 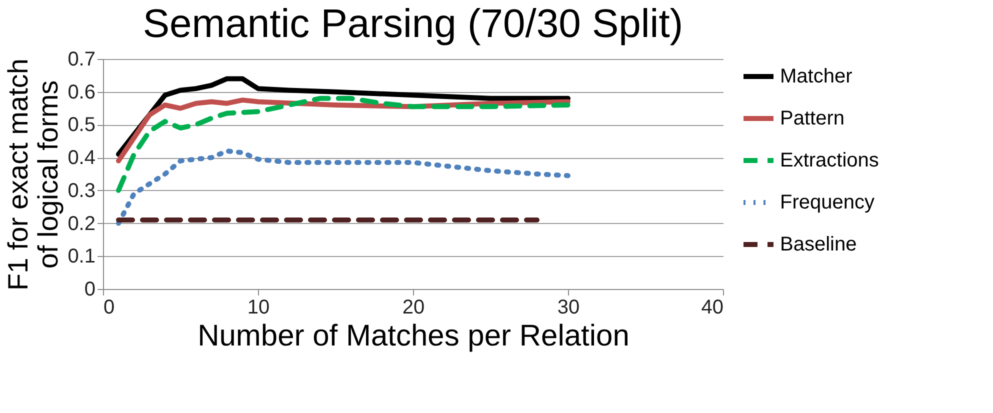 I want to click on chart-title: Semantic Parsing (70/30 Split), so click(x=413, y=24).